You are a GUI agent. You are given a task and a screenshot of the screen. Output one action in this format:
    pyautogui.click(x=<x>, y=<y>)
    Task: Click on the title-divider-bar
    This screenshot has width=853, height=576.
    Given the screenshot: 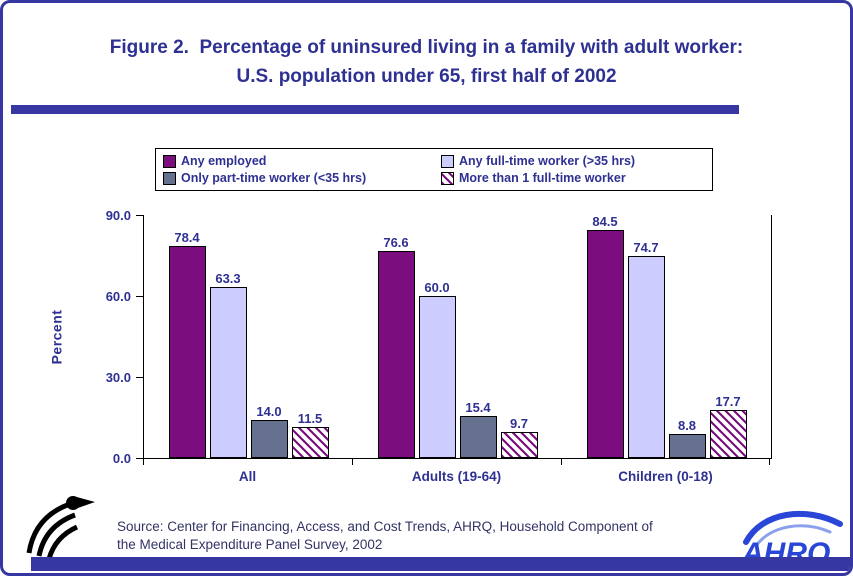 What is the action you would take?
    pyautogui.click(x=375, y=109)
    